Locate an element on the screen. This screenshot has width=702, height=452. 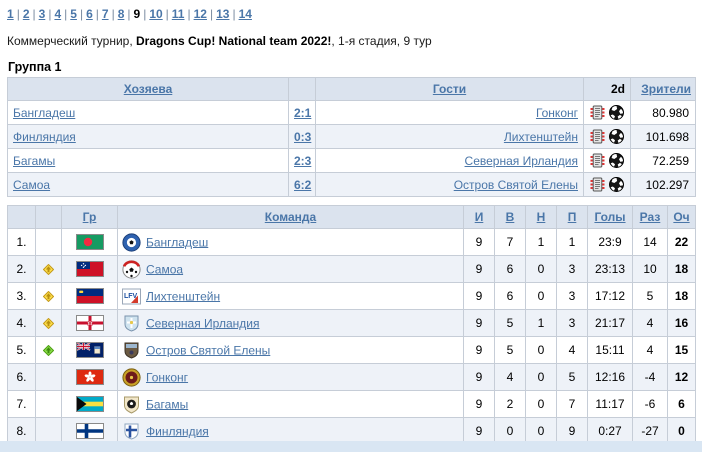
guest-team-link: Северная Ирландия is located at coordinates (521, 160).